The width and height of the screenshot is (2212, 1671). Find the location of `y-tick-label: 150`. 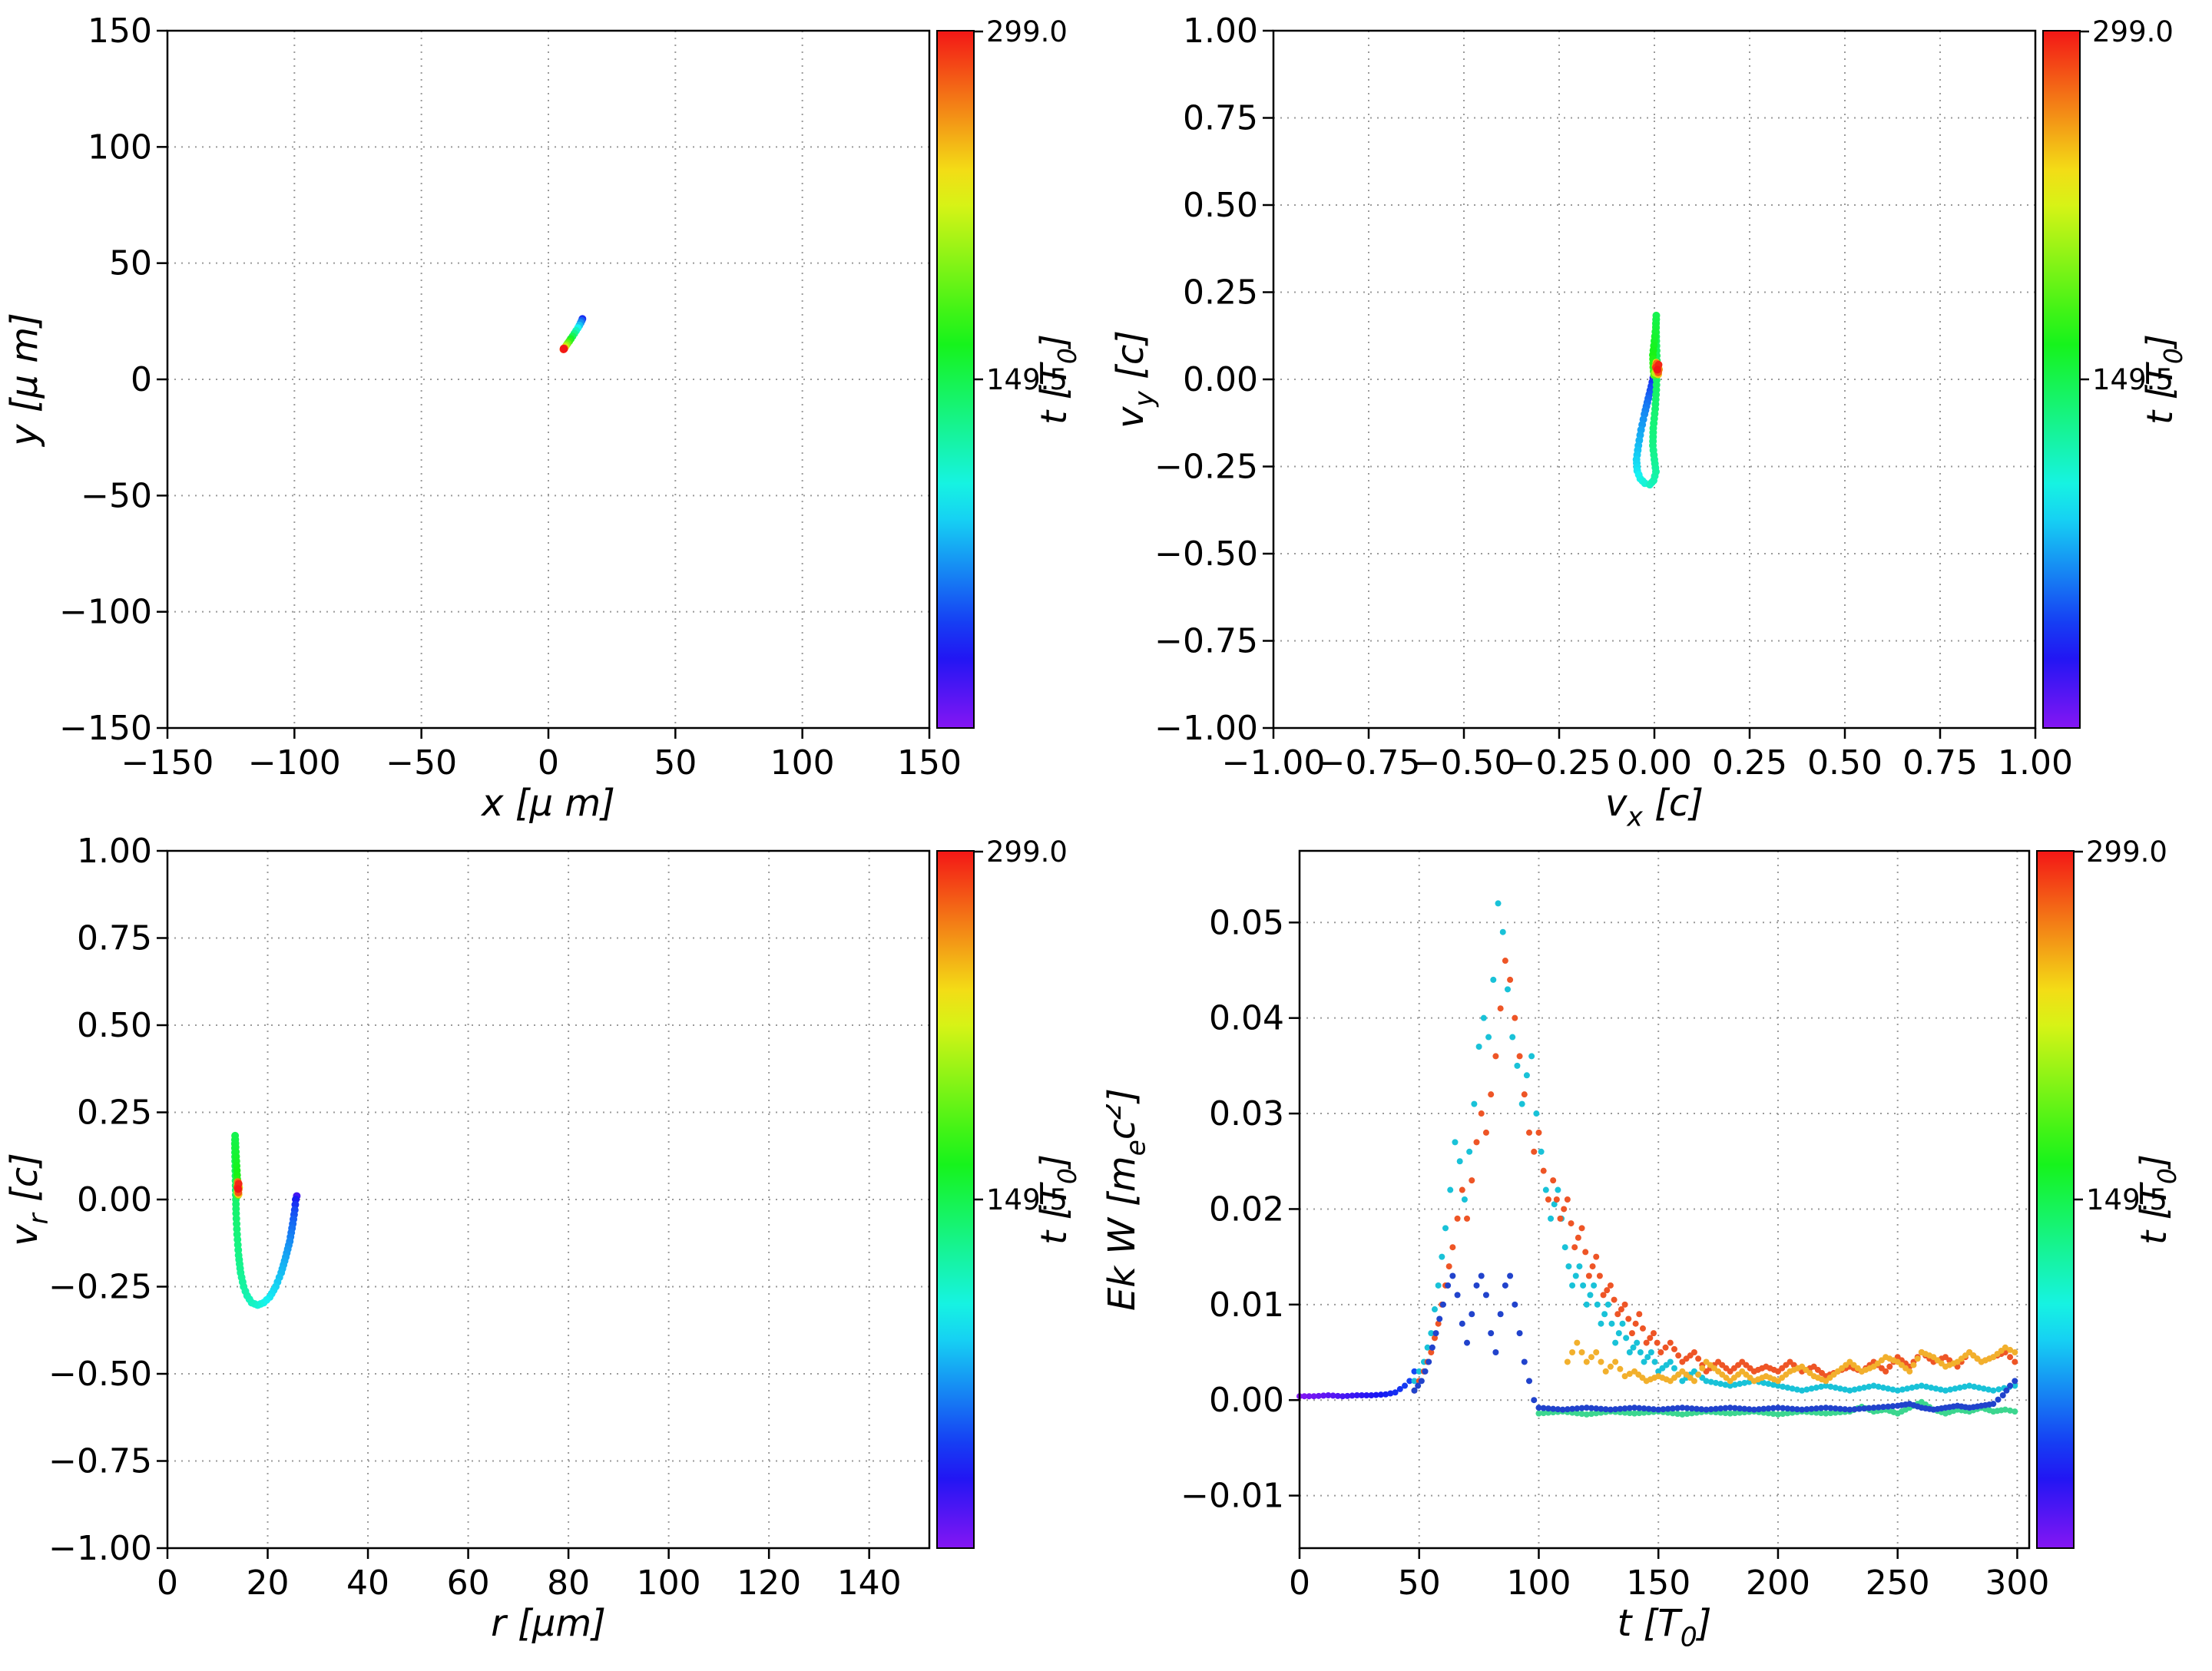

y-tick-label: 150 is located at coordinates (120, 31).